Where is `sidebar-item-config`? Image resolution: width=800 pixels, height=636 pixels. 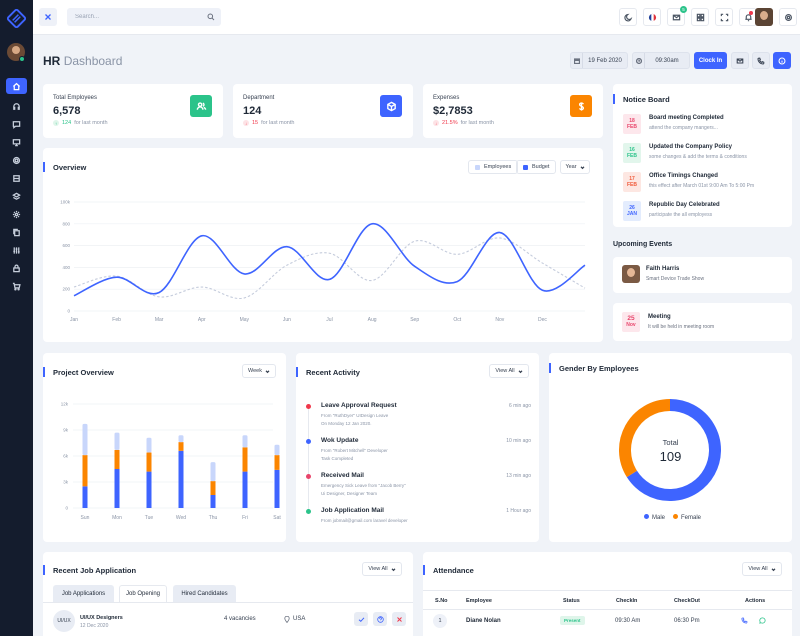 sidebar-item-config is located at coordinates (16, 214).